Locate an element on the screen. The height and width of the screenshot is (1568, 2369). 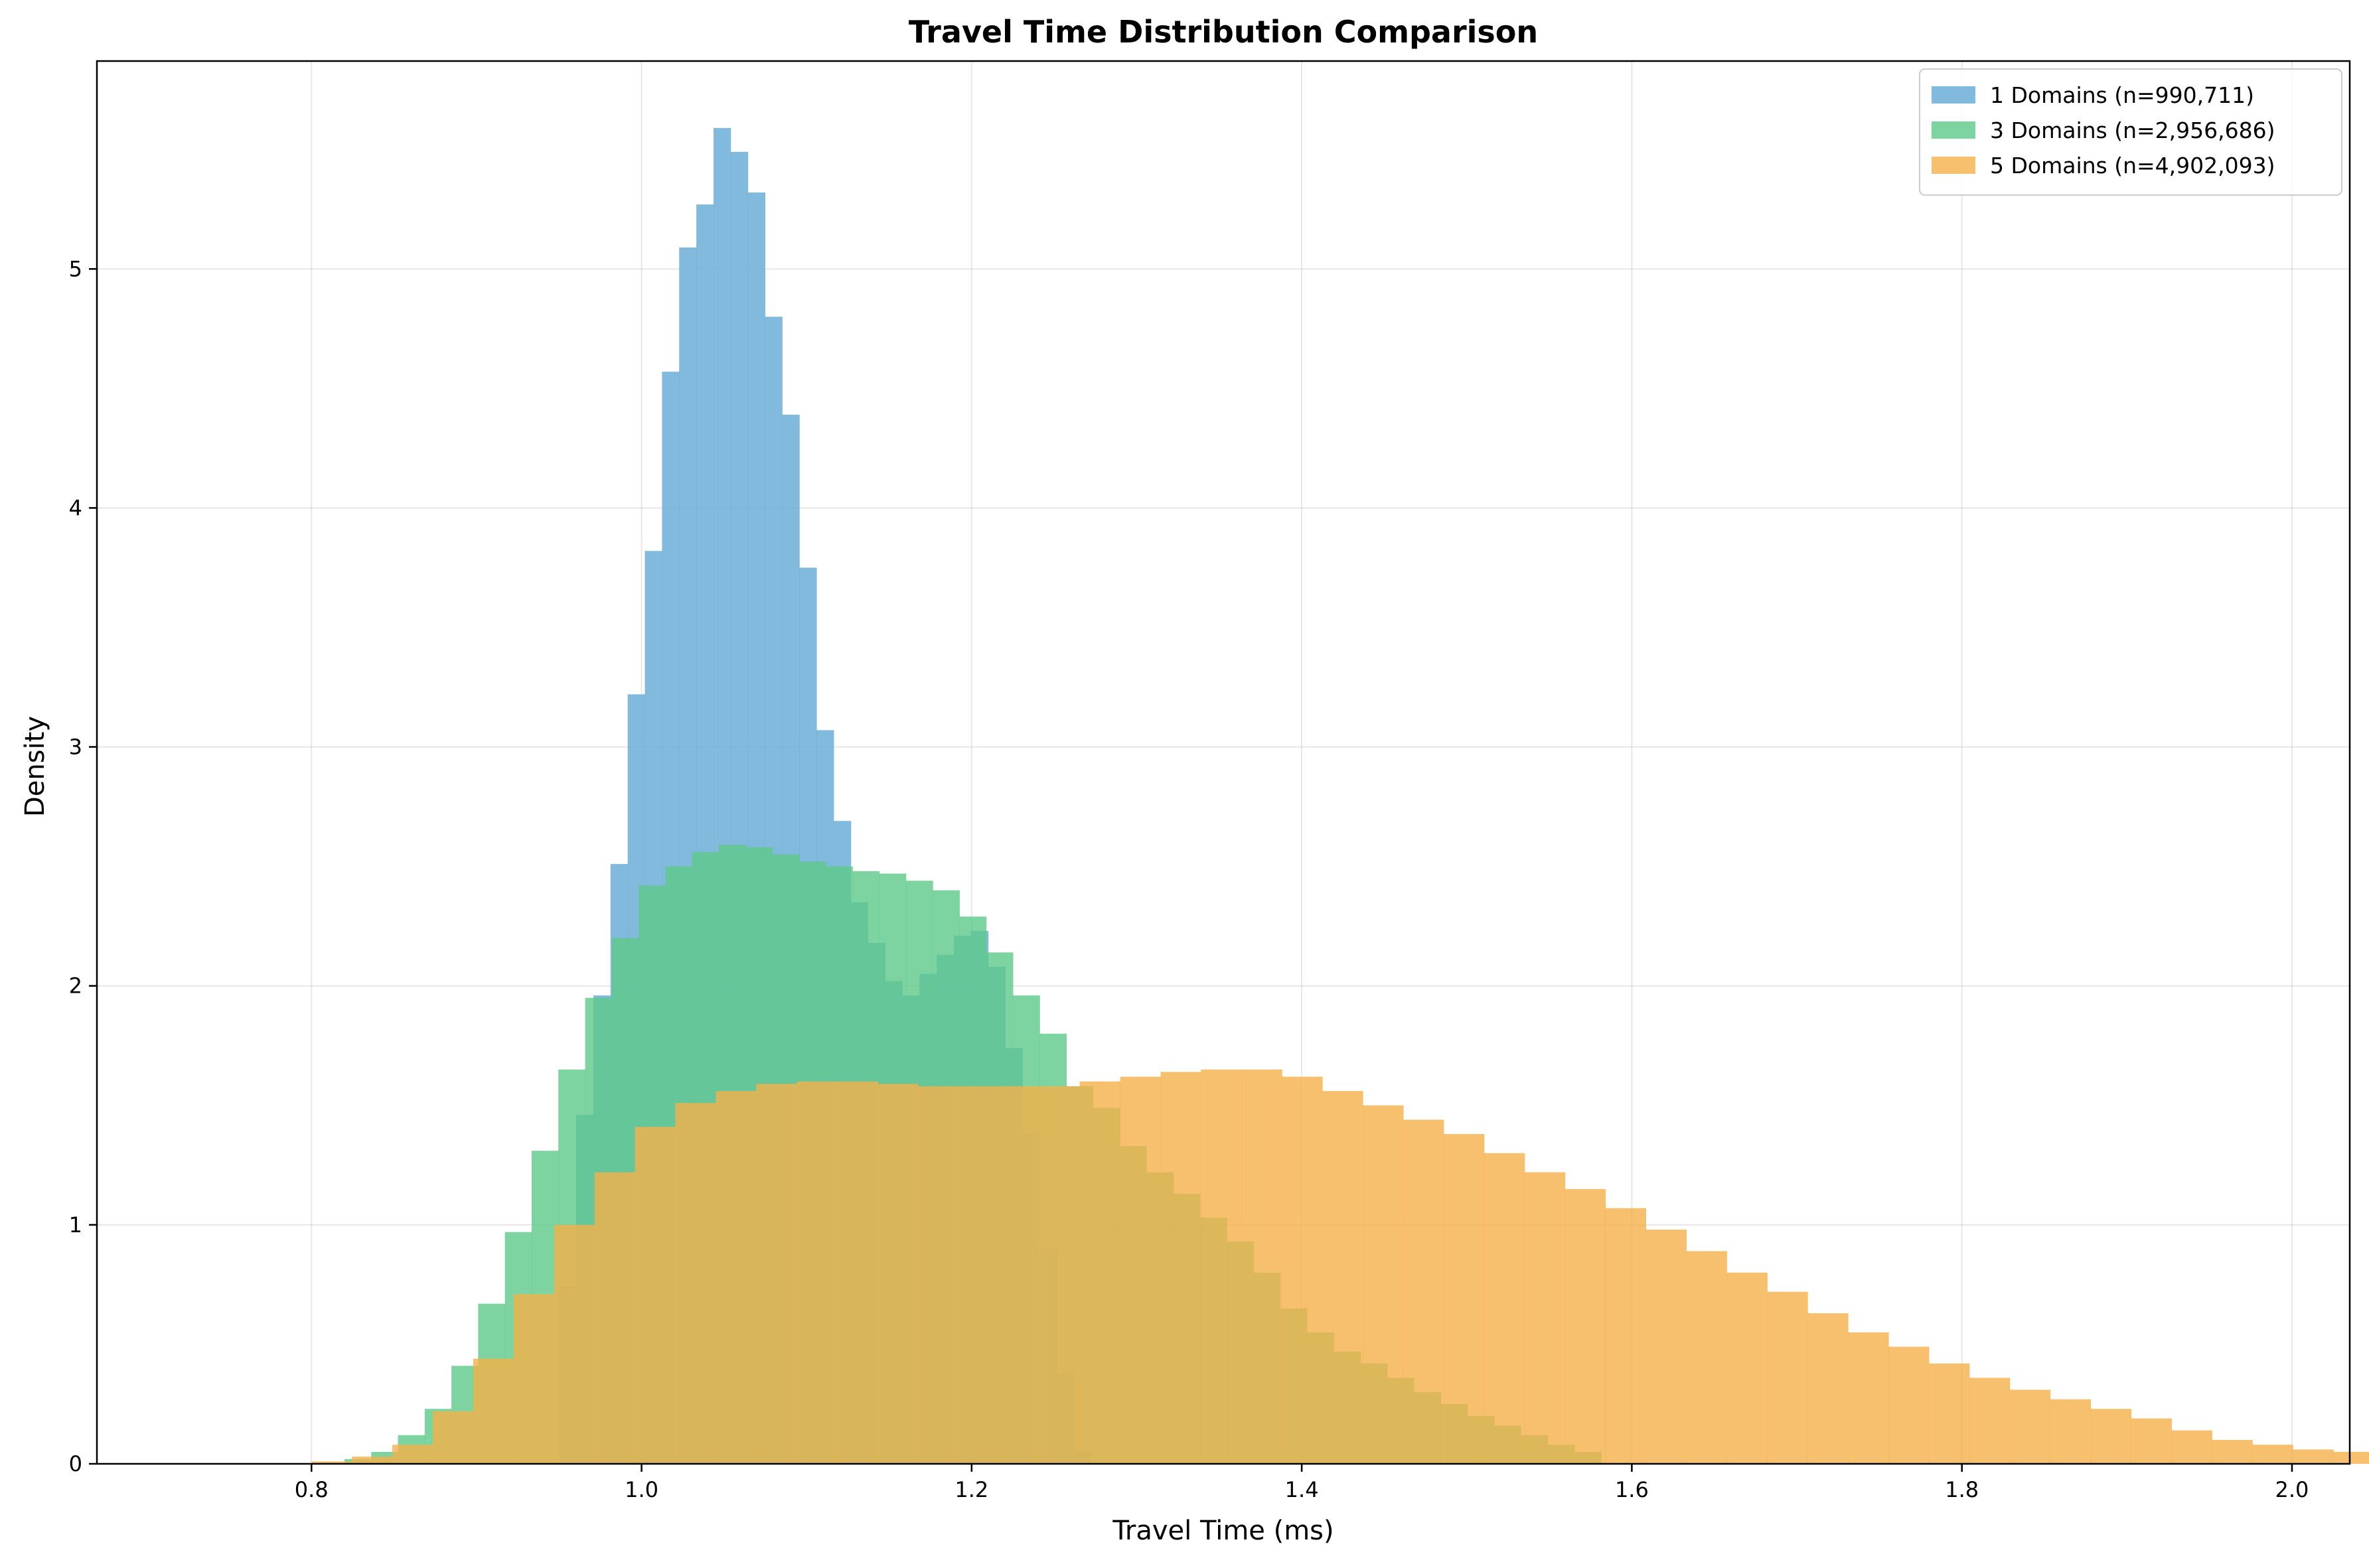
y-tick-label: 2 is located at coordinates (76, 986).